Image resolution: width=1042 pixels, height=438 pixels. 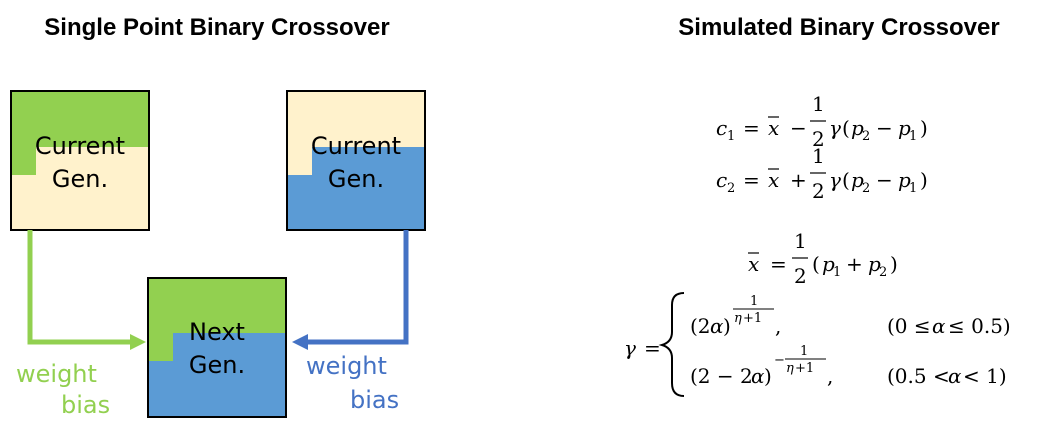 I want to click on green-arrow-shaft, so click(x=79, y=287).